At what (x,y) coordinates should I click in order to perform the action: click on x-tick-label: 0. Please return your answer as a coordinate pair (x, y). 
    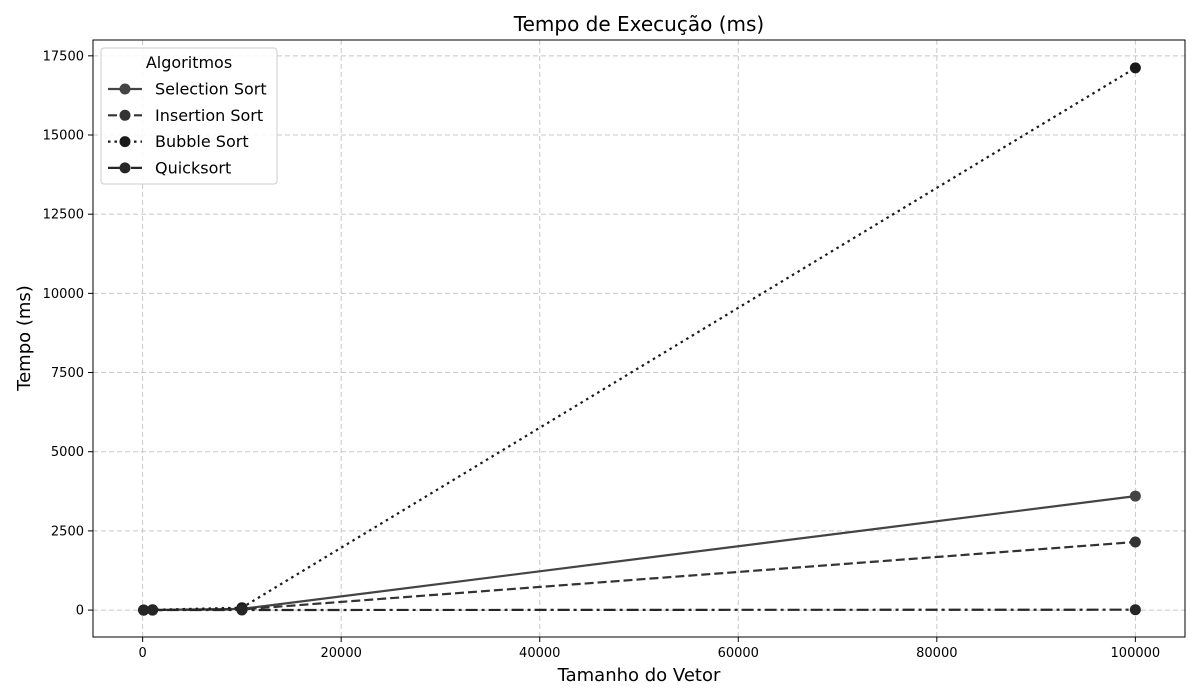
    Looking at the image, I should click on (142, 653).